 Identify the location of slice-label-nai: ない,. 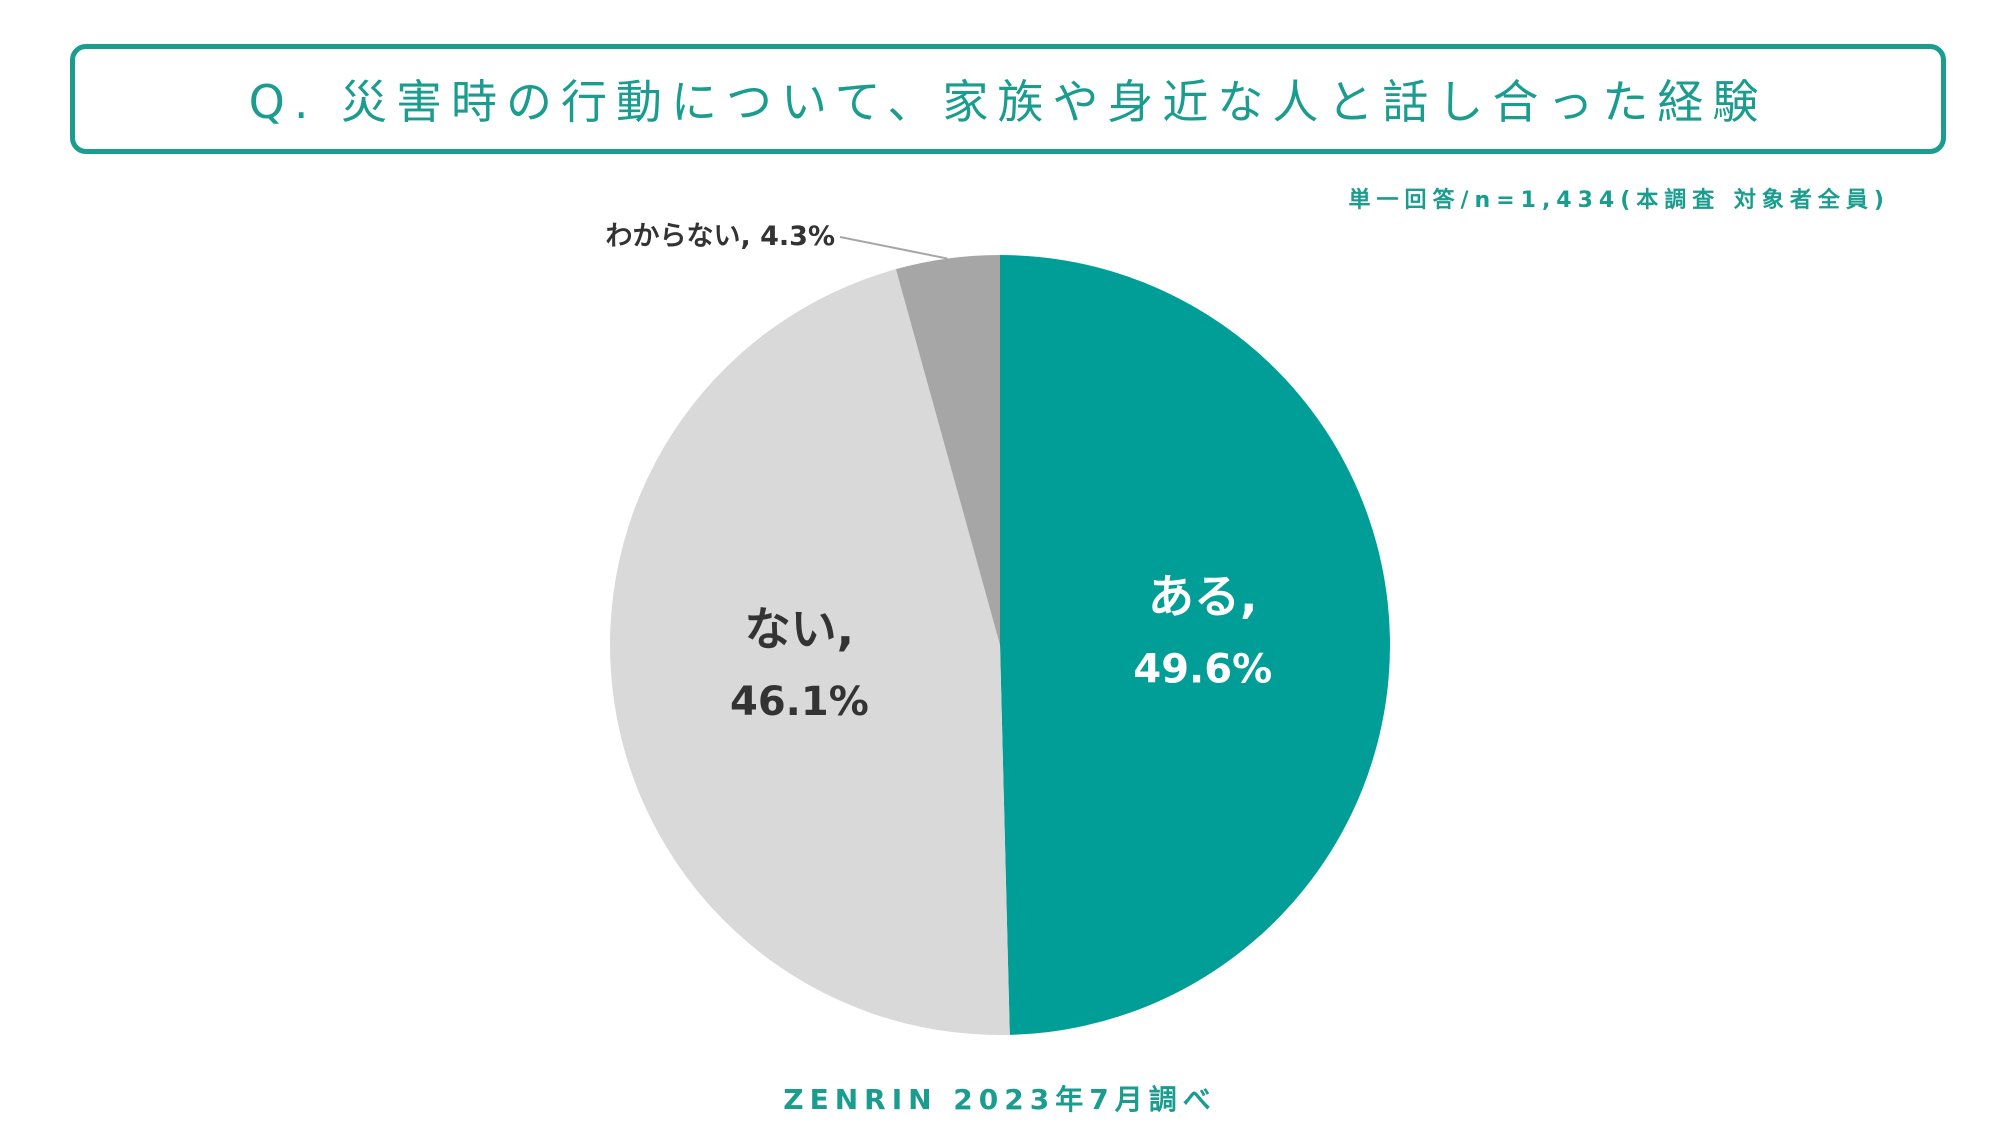
(799, 629).